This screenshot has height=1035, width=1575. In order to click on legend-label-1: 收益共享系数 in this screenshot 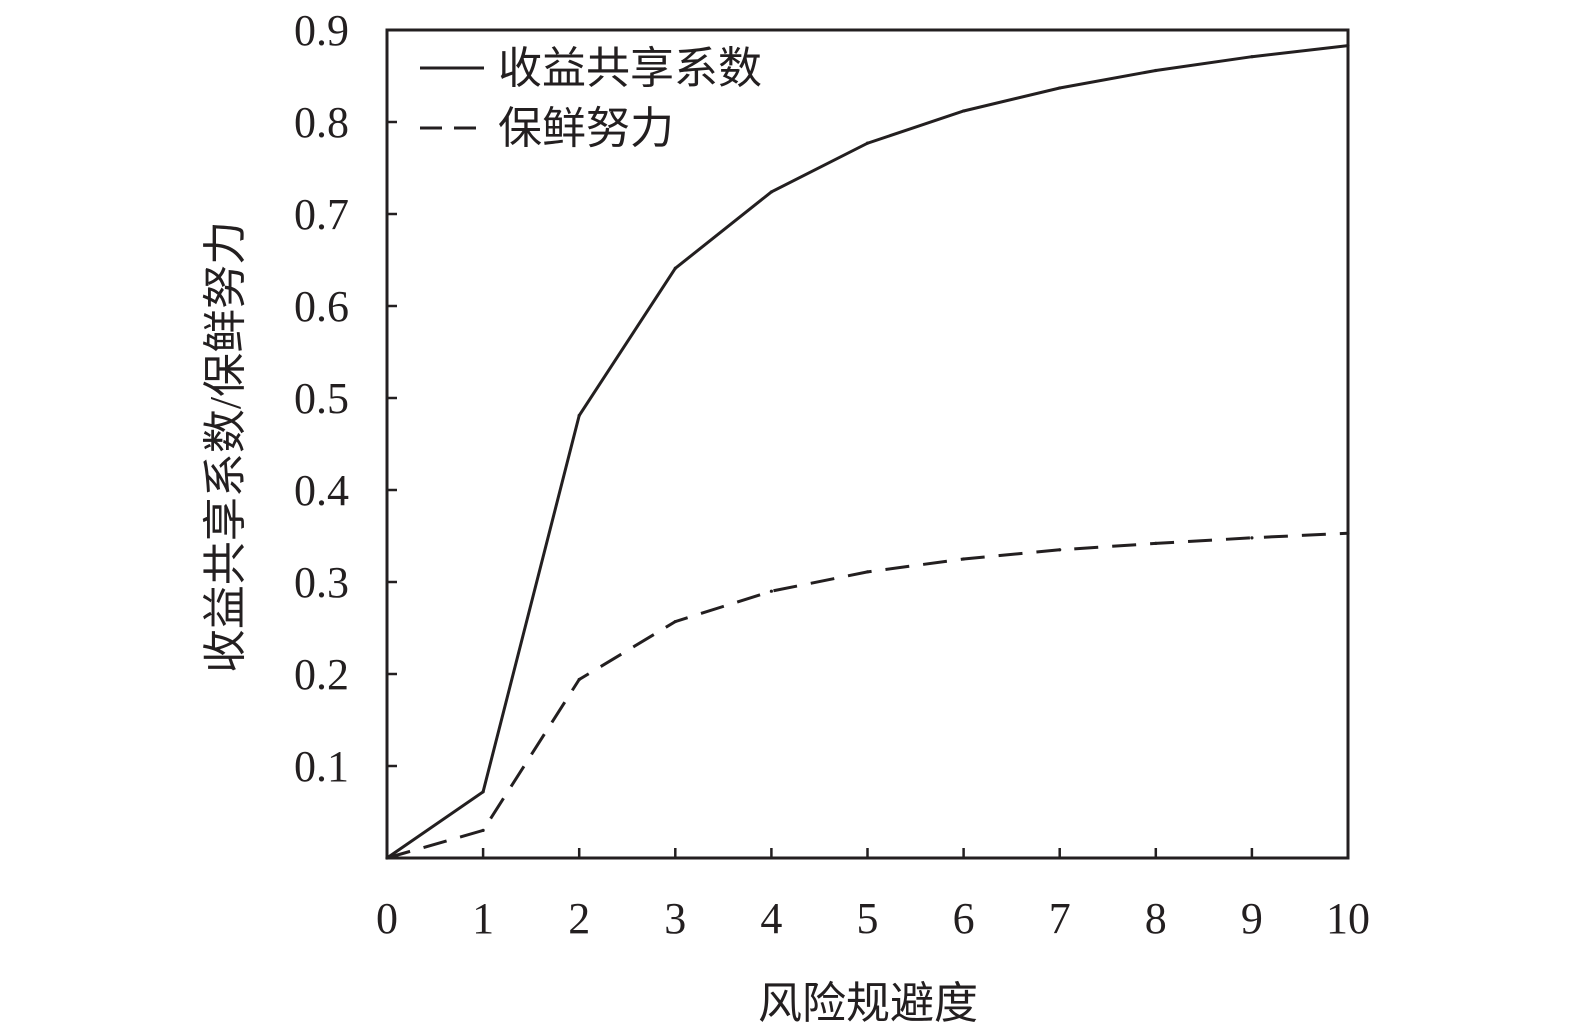, I will do `click(630, 68)`.